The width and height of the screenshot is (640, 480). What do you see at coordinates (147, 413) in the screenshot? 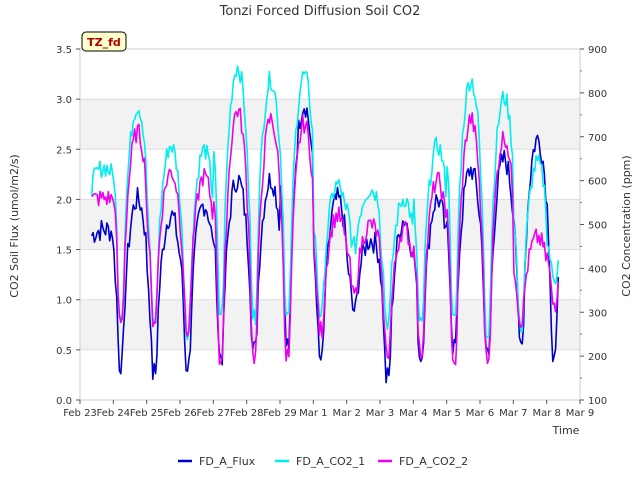
I see `x-tick-label: Feb 25` at bounding box center [147, 413].